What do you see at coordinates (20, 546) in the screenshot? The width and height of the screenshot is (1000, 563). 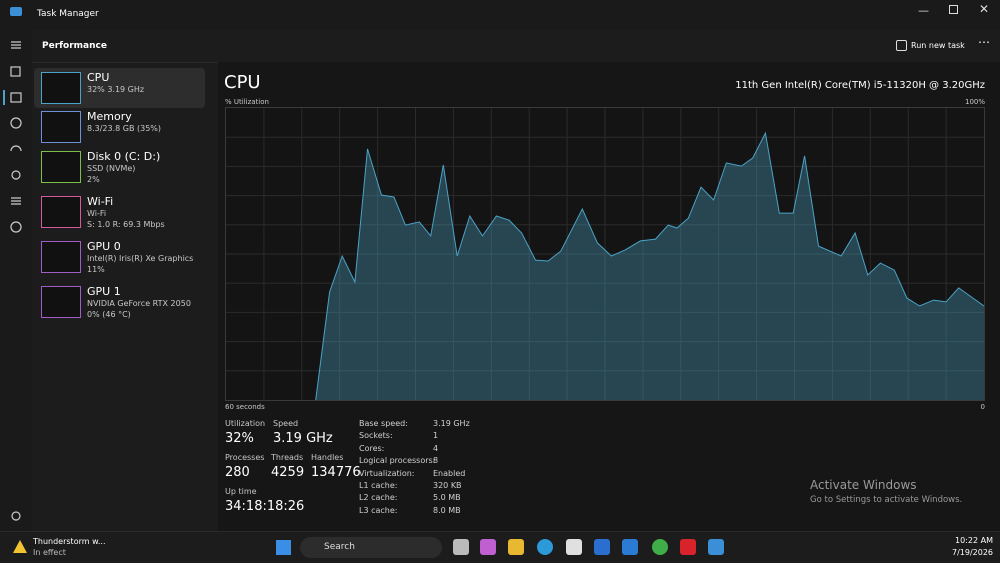 I see `weather-icon` at bounding box center [20, 546].